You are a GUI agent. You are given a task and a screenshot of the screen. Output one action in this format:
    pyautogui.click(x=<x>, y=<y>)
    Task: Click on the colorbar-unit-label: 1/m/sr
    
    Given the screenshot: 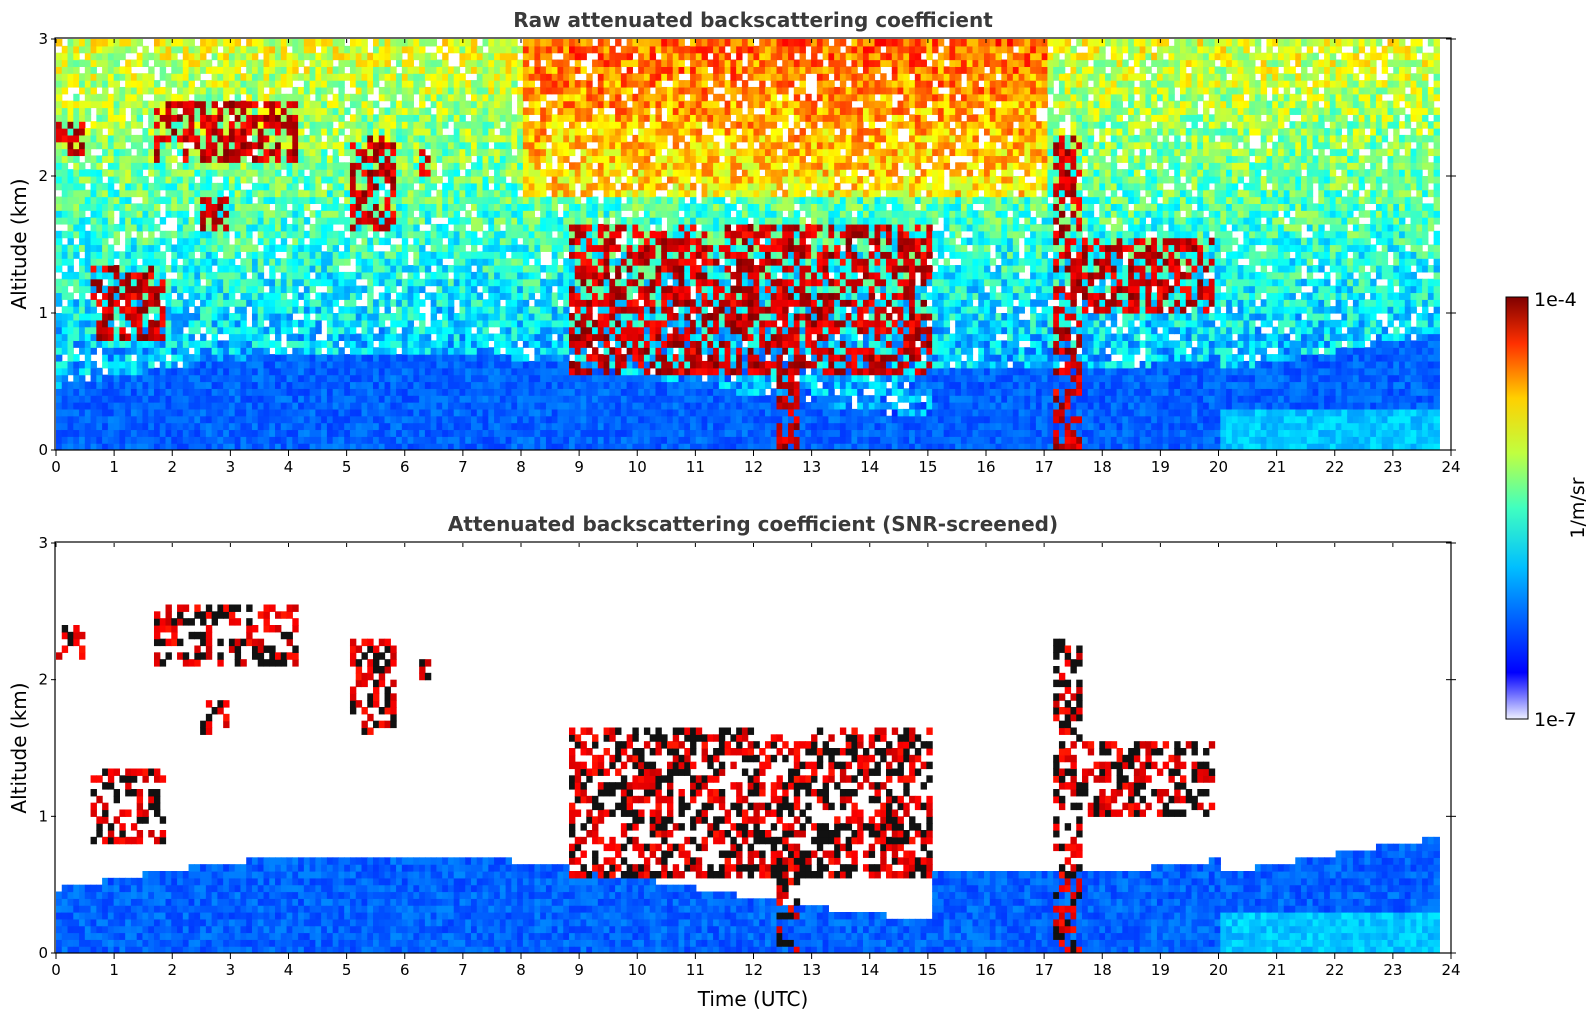 What is the action you would take?
    pyautogui.click(x=1578, y=507)
    